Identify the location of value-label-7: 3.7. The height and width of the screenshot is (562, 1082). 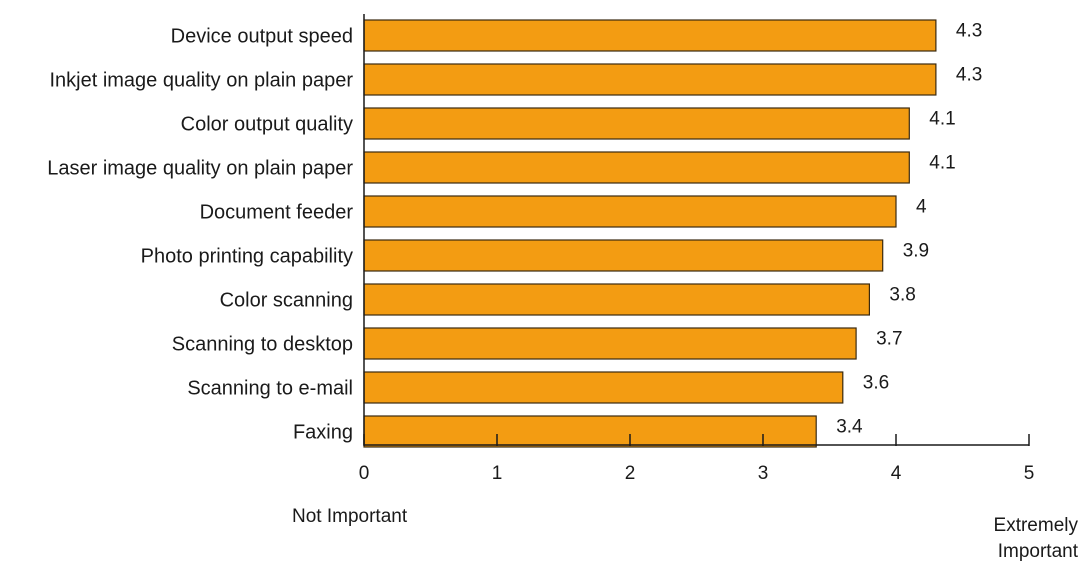
(889, 339).